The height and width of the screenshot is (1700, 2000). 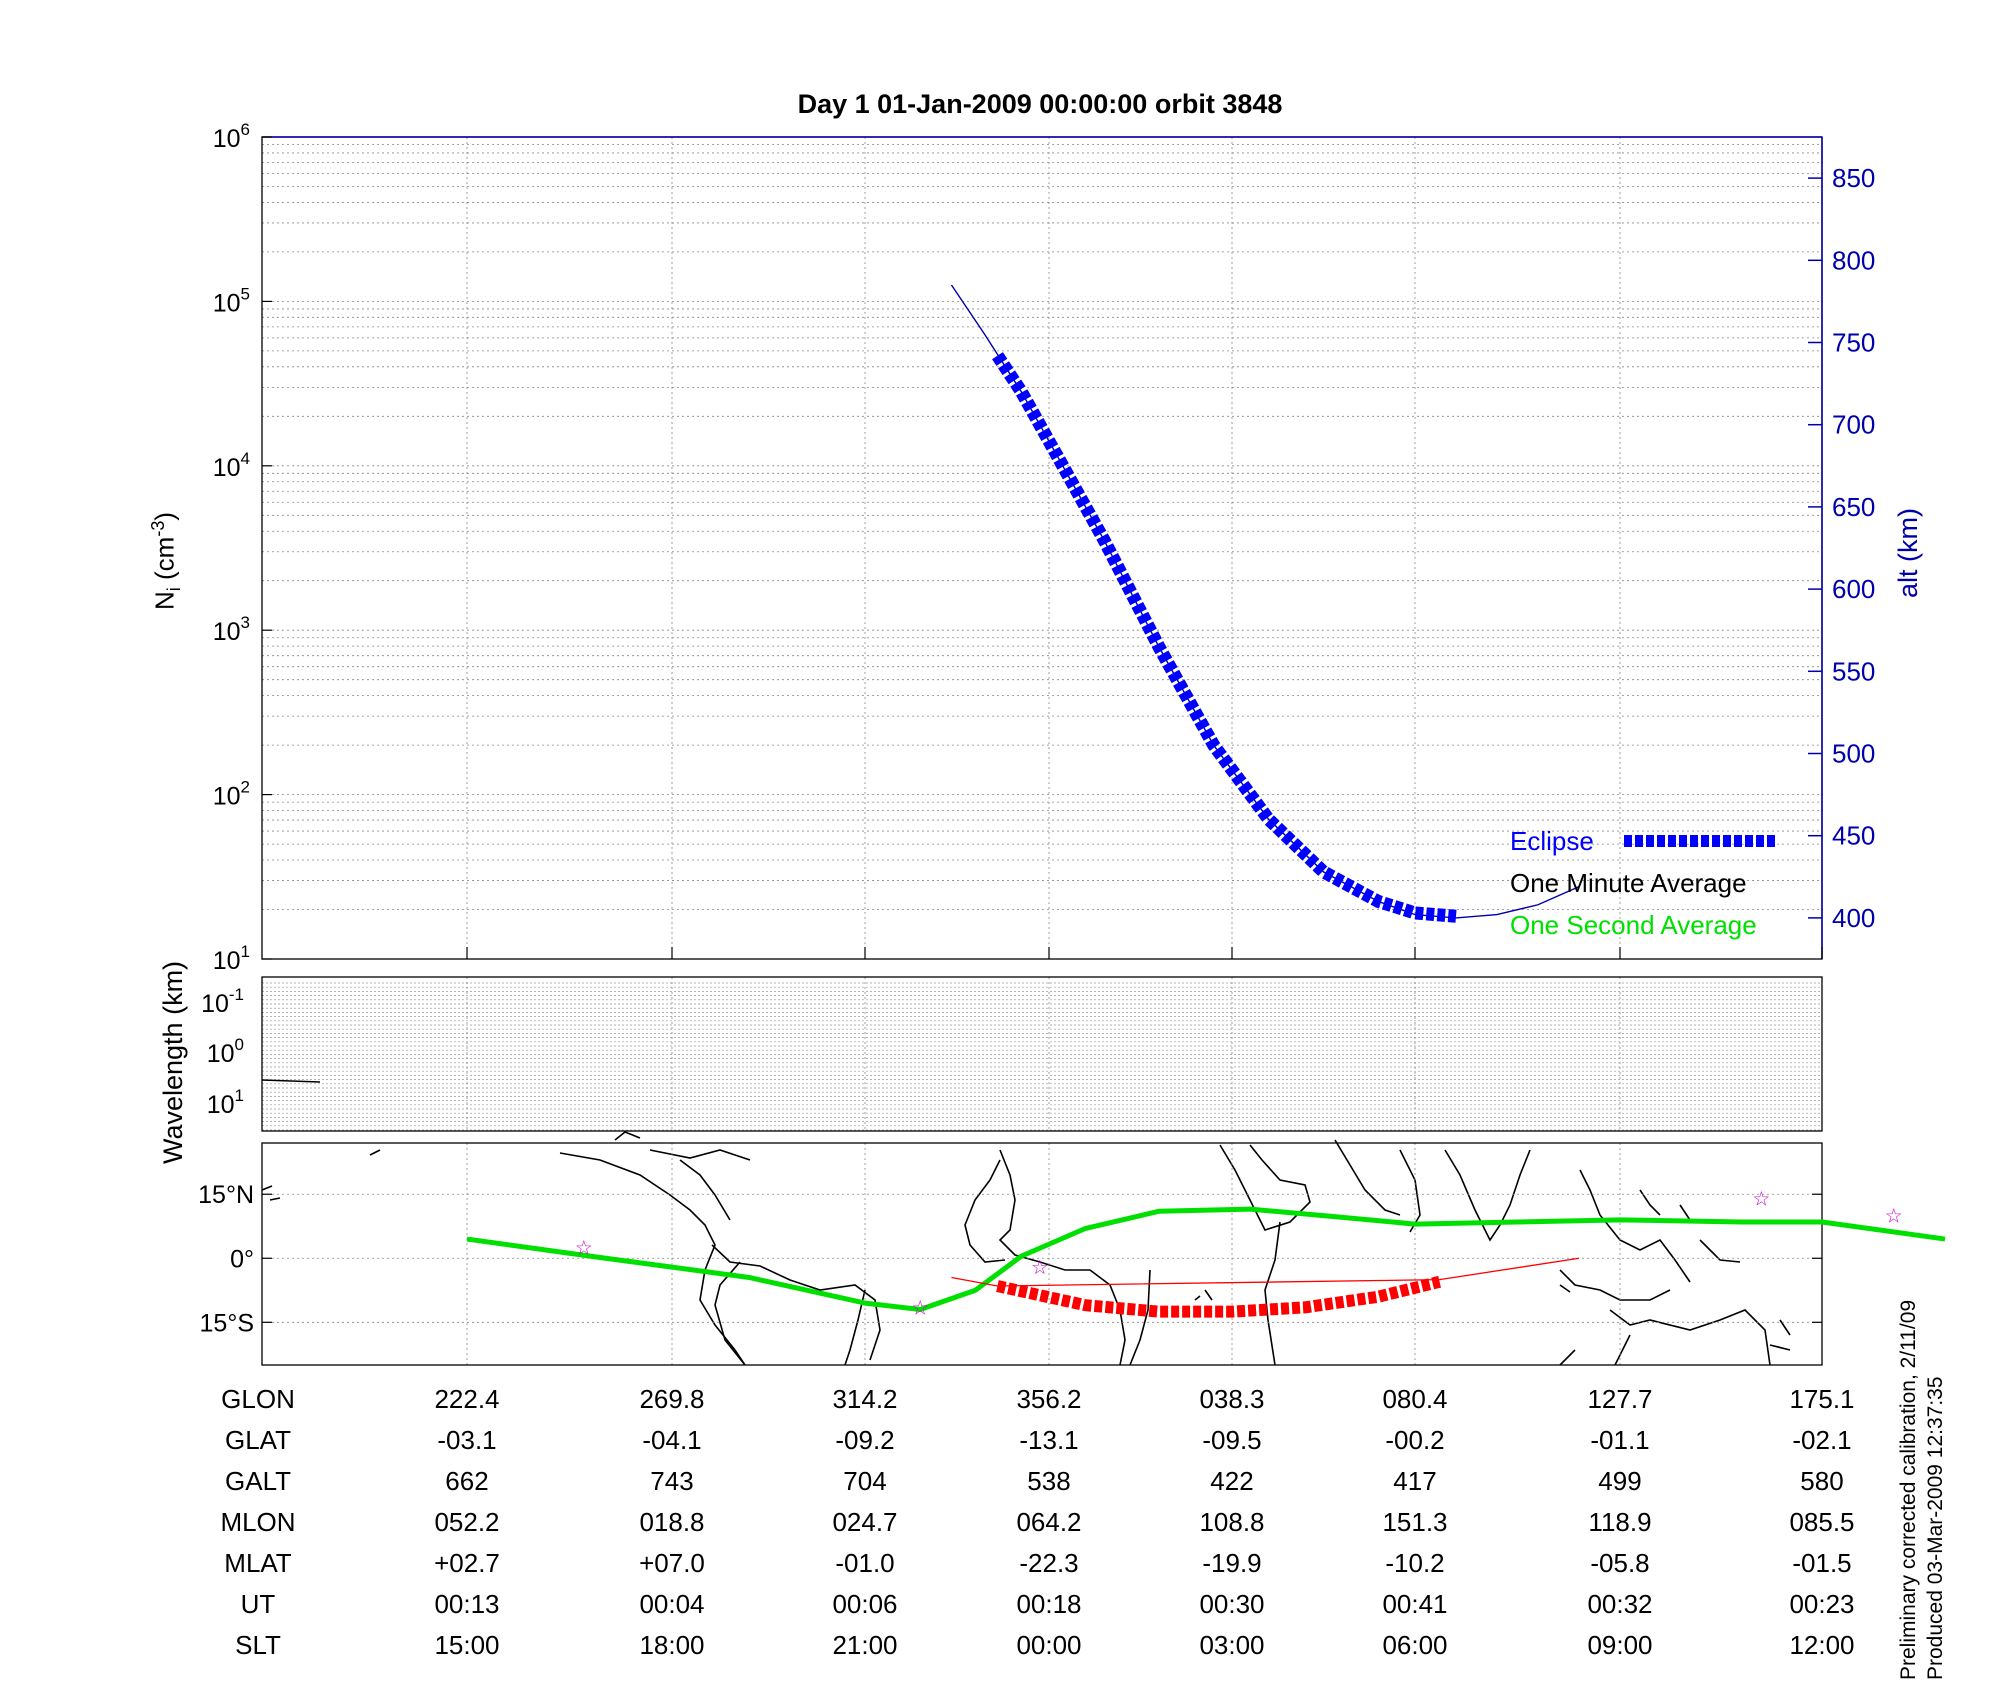 I want to click on wavelength-y-tick-label: 10⁻¹, so click(x=222, y=1001).